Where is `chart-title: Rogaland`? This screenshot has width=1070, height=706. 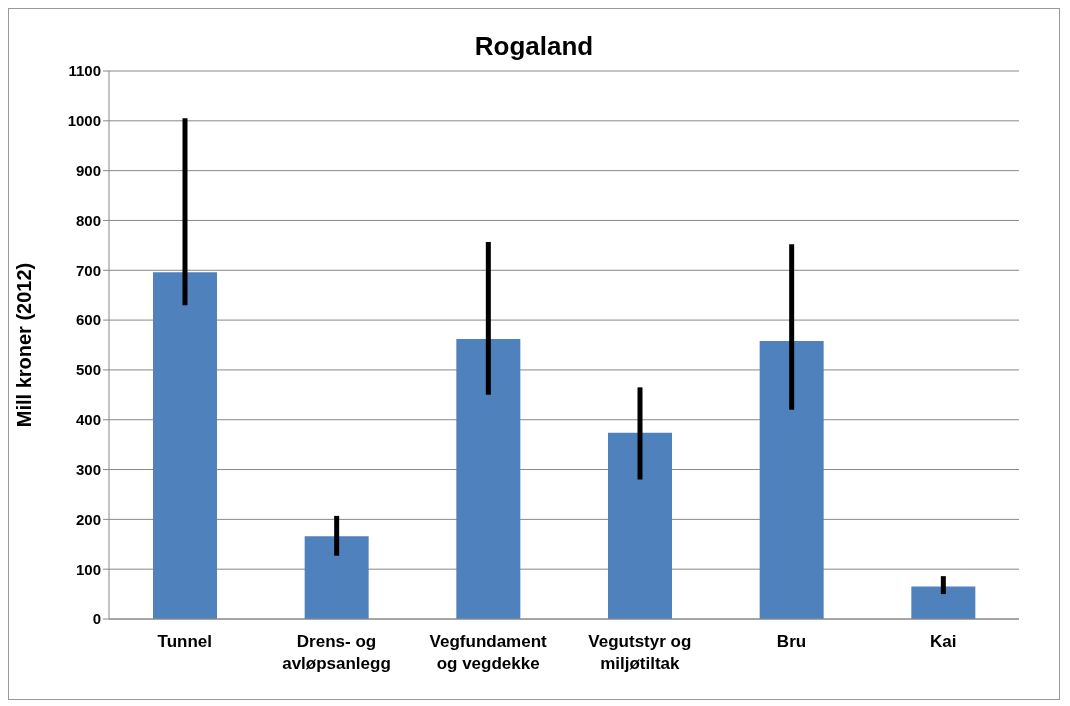
chart-title: Rogaland is located at coordinates (534, 46).